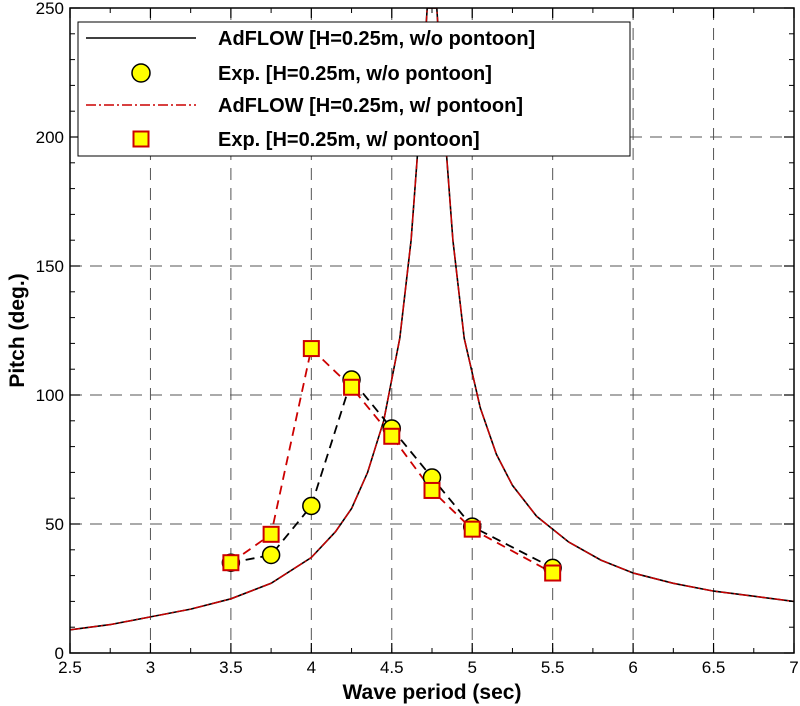  I want to click on legend-entry: Exp. [H=0.25m, w/ pontoon], so click(306, 140).